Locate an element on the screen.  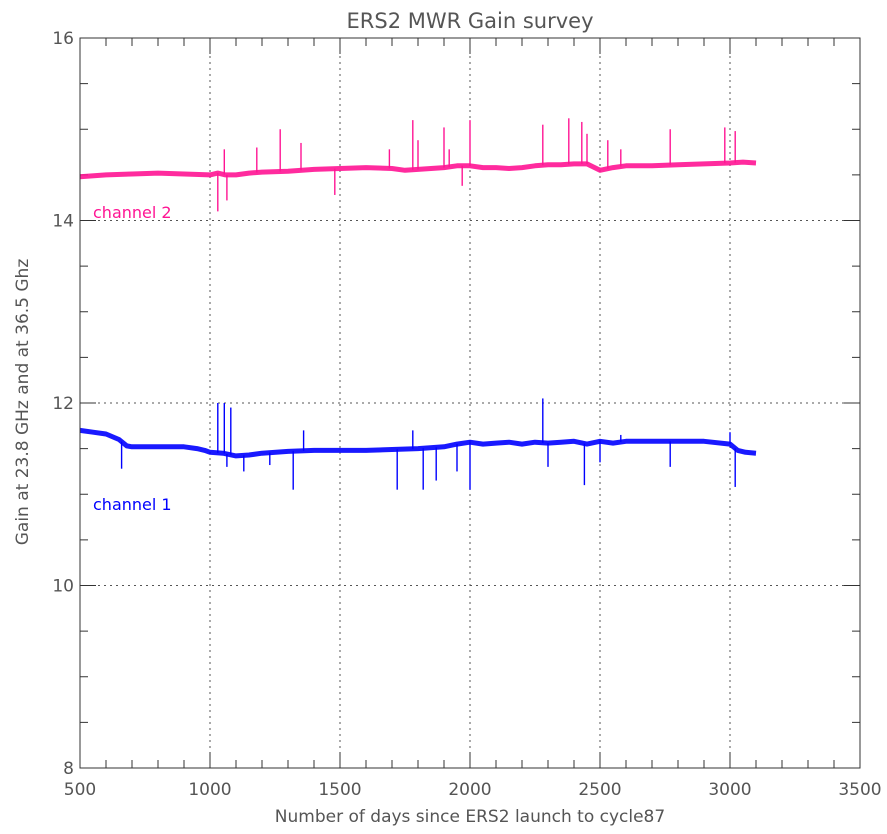
y-tick-label: 14 is located at coordinates (63, 222).